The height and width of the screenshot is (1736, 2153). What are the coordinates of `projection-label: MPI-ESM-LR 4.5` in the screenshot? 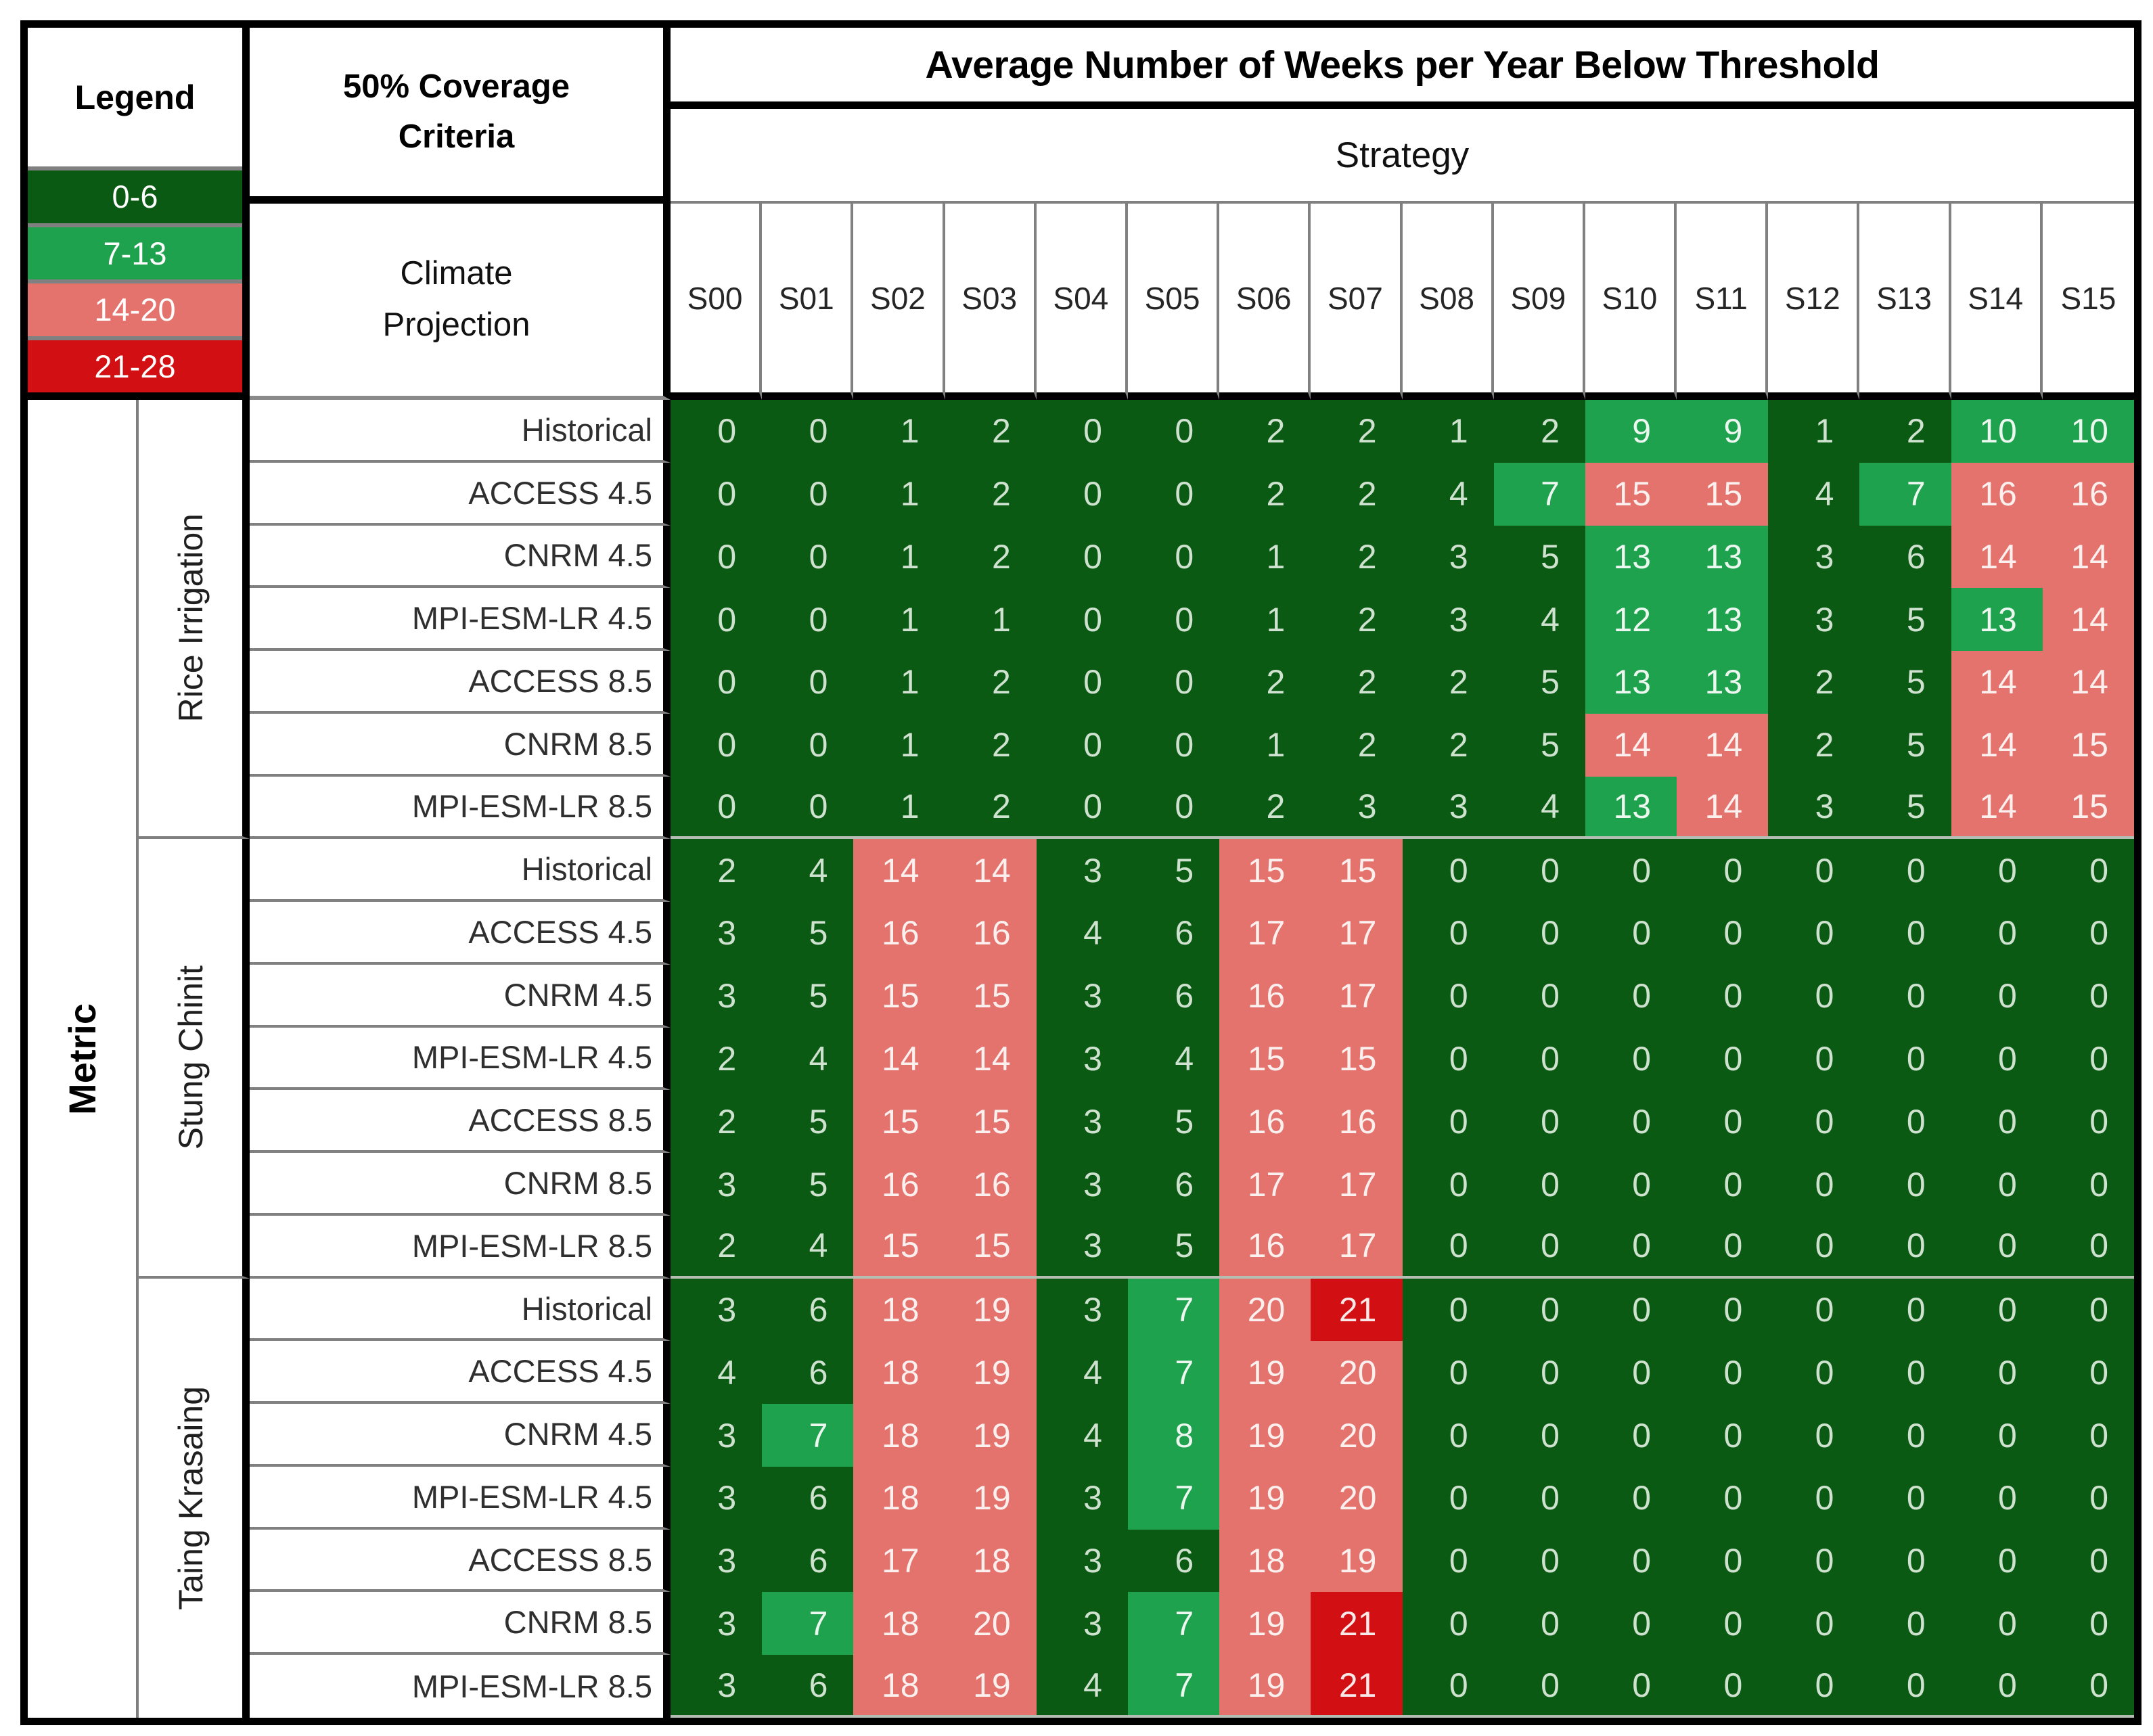 It's located at (461, 620).